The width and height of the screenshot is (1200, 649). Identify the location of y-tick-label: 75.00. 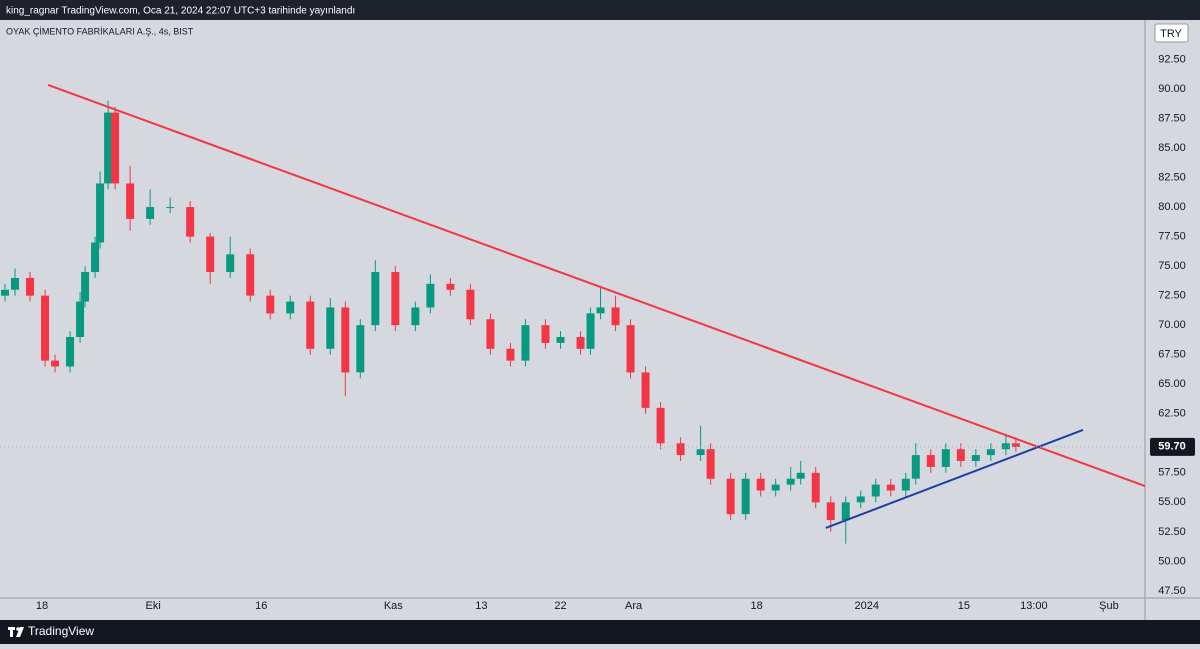
(1172, 266).